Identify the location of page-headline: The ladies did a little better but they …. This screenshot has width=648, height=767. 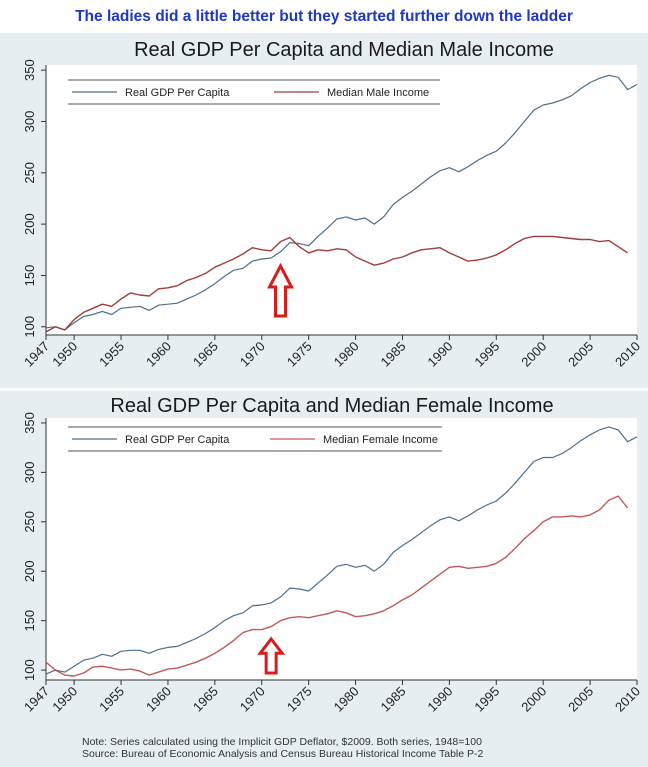
(324, 16).